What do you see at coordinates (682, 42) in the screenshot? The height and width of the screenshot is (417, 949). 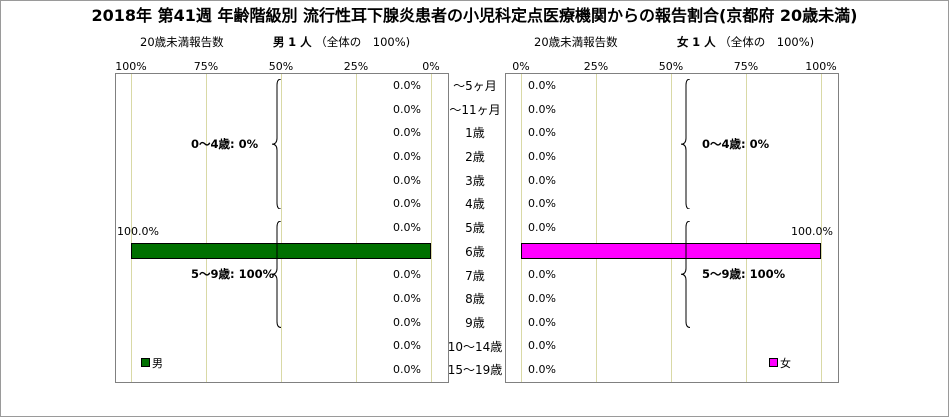 I see `female-sex-label: 女` at bounding box center [682, 42].